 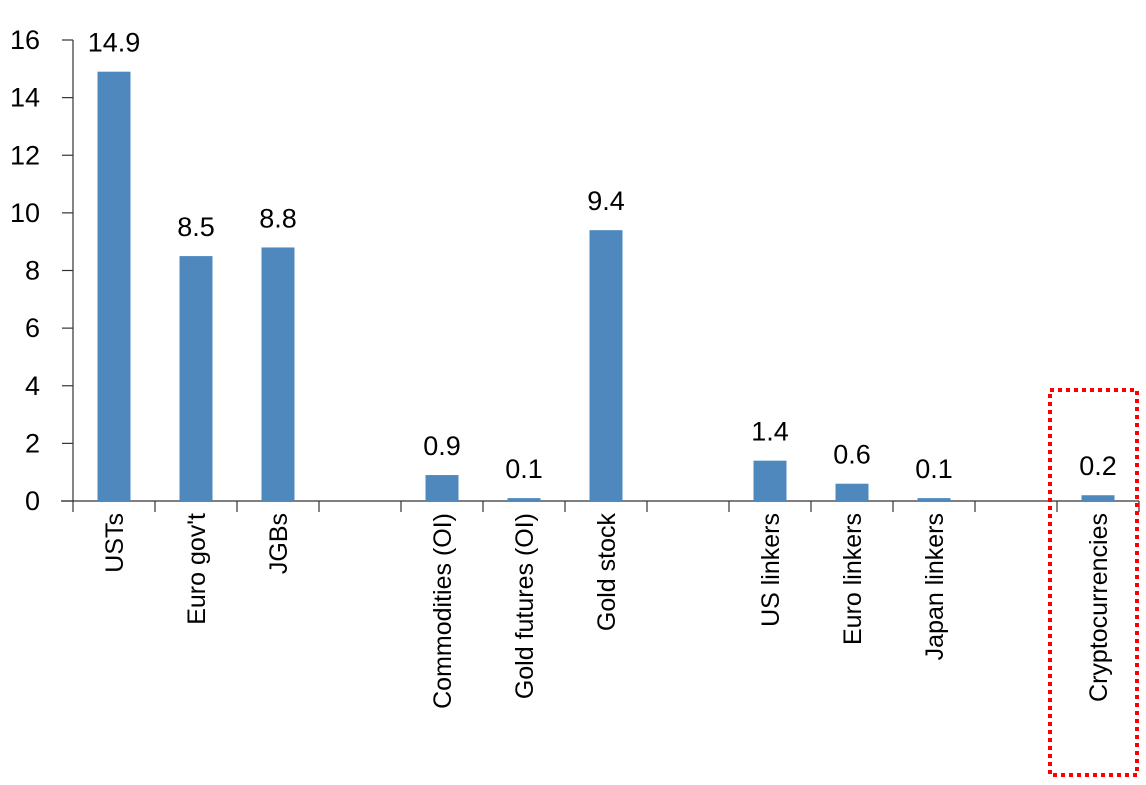 I want to click on y-tick-label: 16, so click(x=25, y=40).